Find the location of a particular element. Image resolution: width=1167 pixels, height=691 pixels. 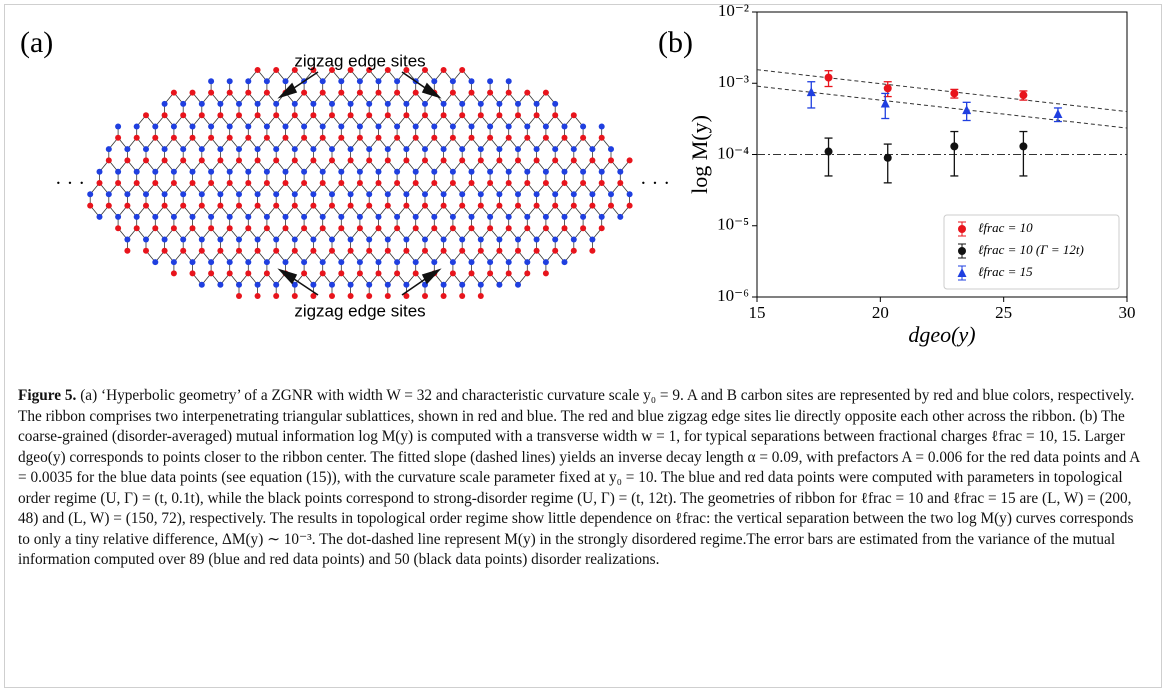

y-tick-label: 10⁻⁵ is located at coordinates (733, 224).